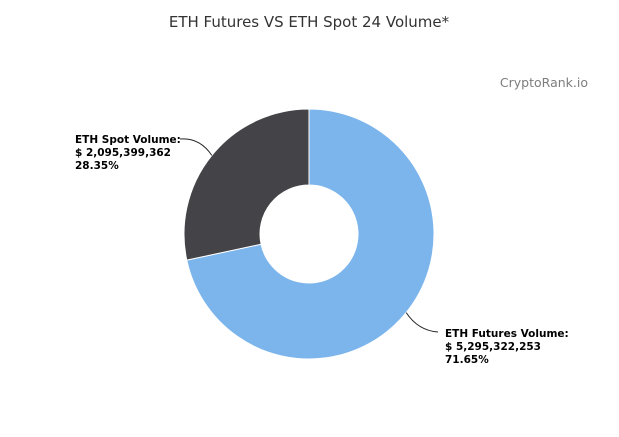 Image resolution: width=619 pixels, height=437 pixels. Describe the element at coordinates (97, 166) in the screenshot. I see `label-spot-percent: 28.35%` at that location.